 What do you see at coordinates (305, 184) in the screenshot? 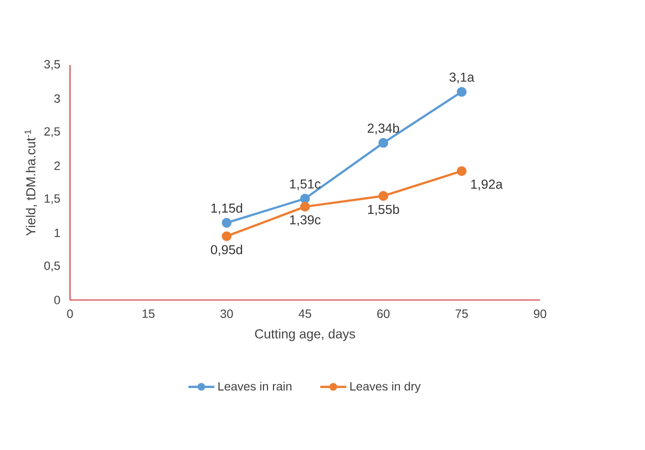
I see `data-label: 1,51c` at bounding box center [305, 184].